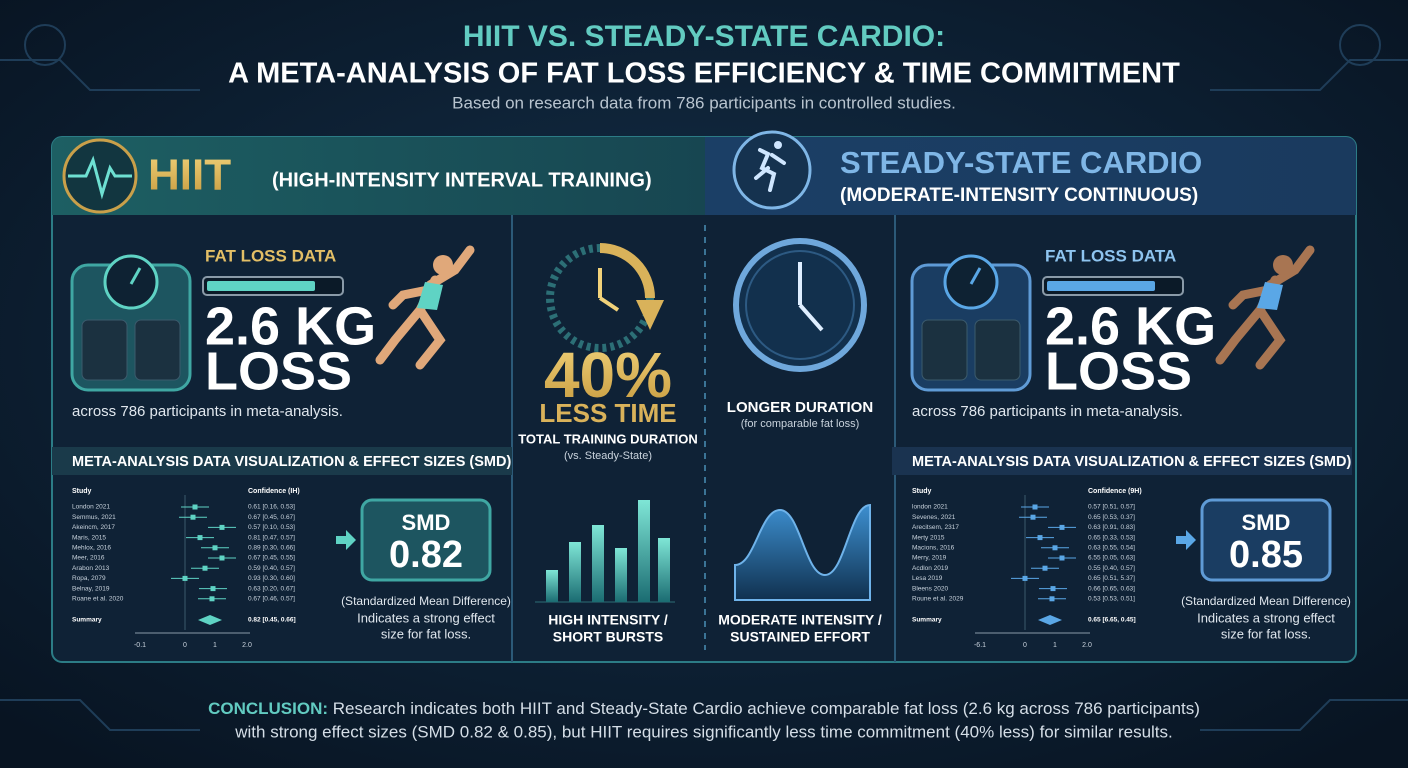 The image size is (1408, 768). What do you see at coordinates (189, 175) in the screenshot?
I see `hiit-name: HIIT` at bounding box center [189, 175].